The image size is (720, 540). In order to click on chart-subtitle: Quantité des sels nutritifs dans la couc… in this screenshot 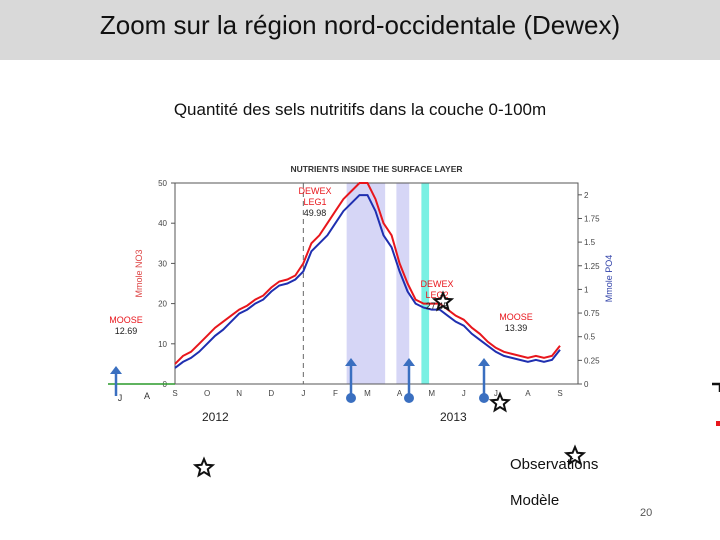, I will do `click(360, 109)`.